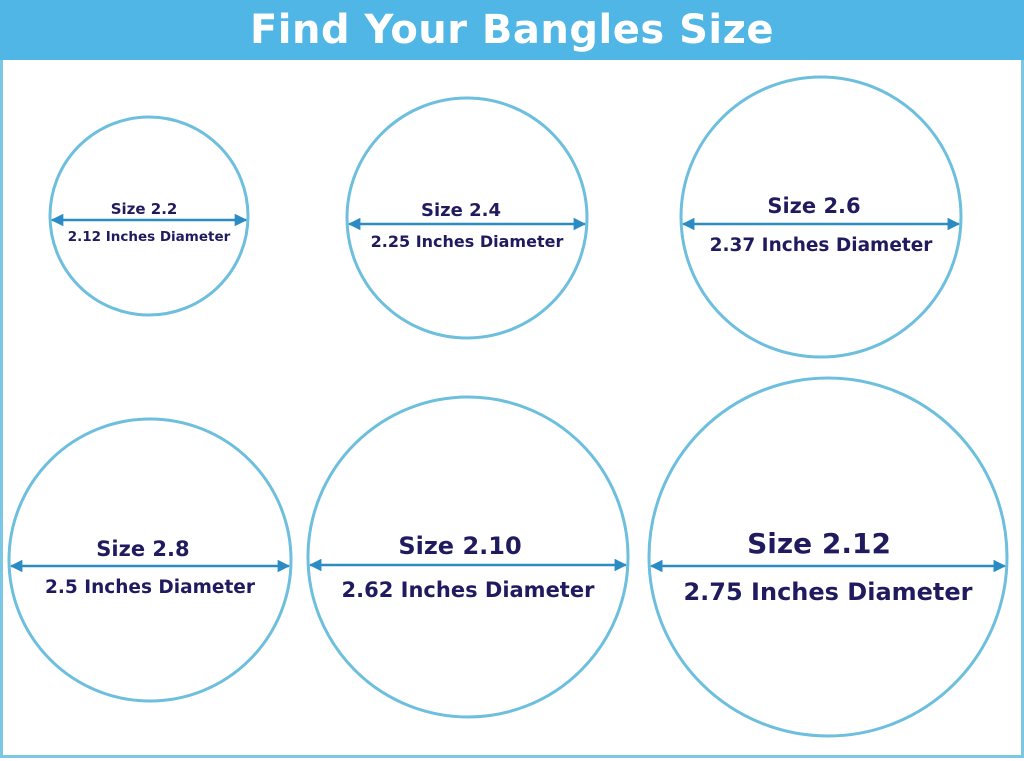 This screenshot has width=1024, height=761. What do you see at coordinates (459, 546) in the screenshot?
I see `size-label: Size 2.10` at bounding box center [459, 546].